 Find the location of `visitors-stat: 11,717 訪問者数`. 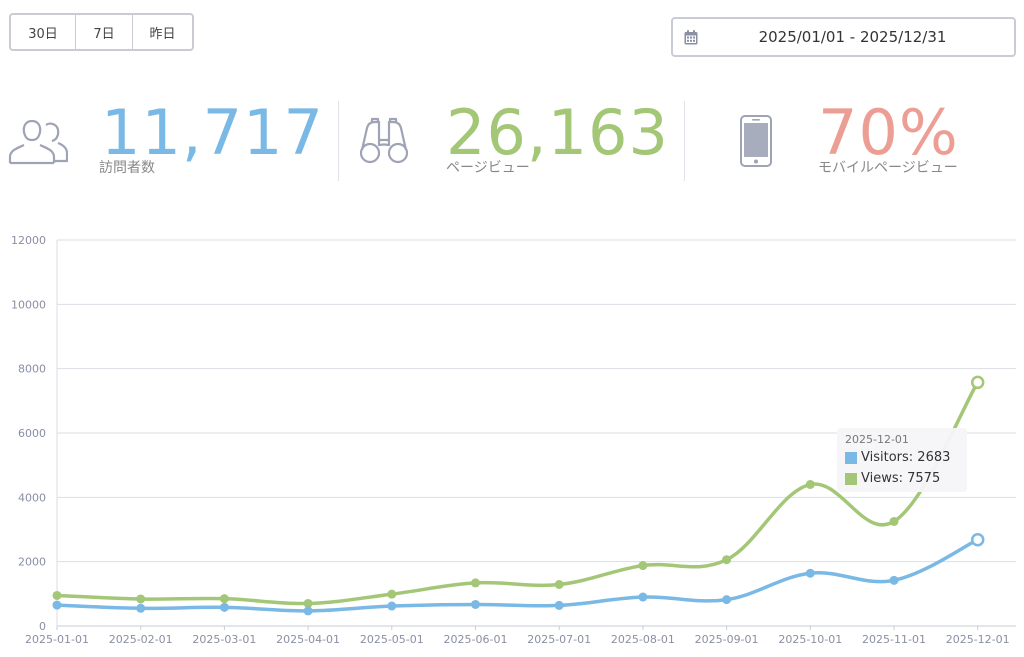

visitors-stat: 11,717 訪問者数 is located at coordinates (165, 142).